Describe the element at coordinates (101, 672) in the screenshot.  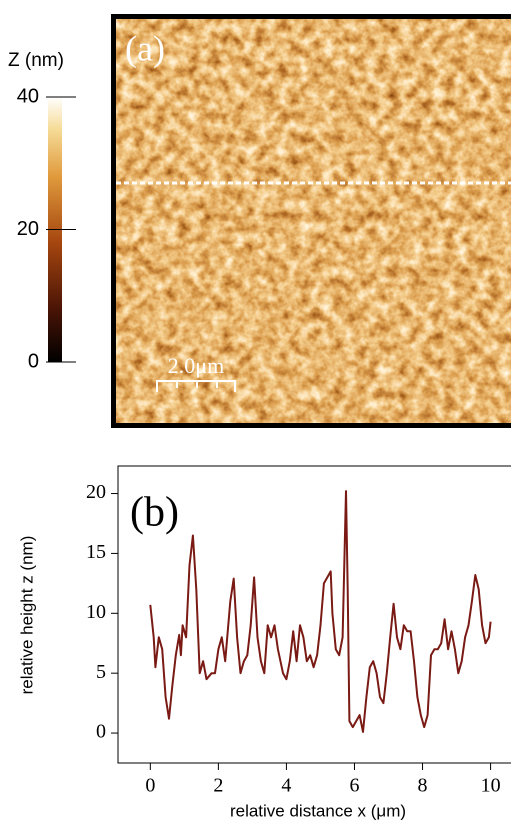
I see `y-tick-label: 5` at that location.